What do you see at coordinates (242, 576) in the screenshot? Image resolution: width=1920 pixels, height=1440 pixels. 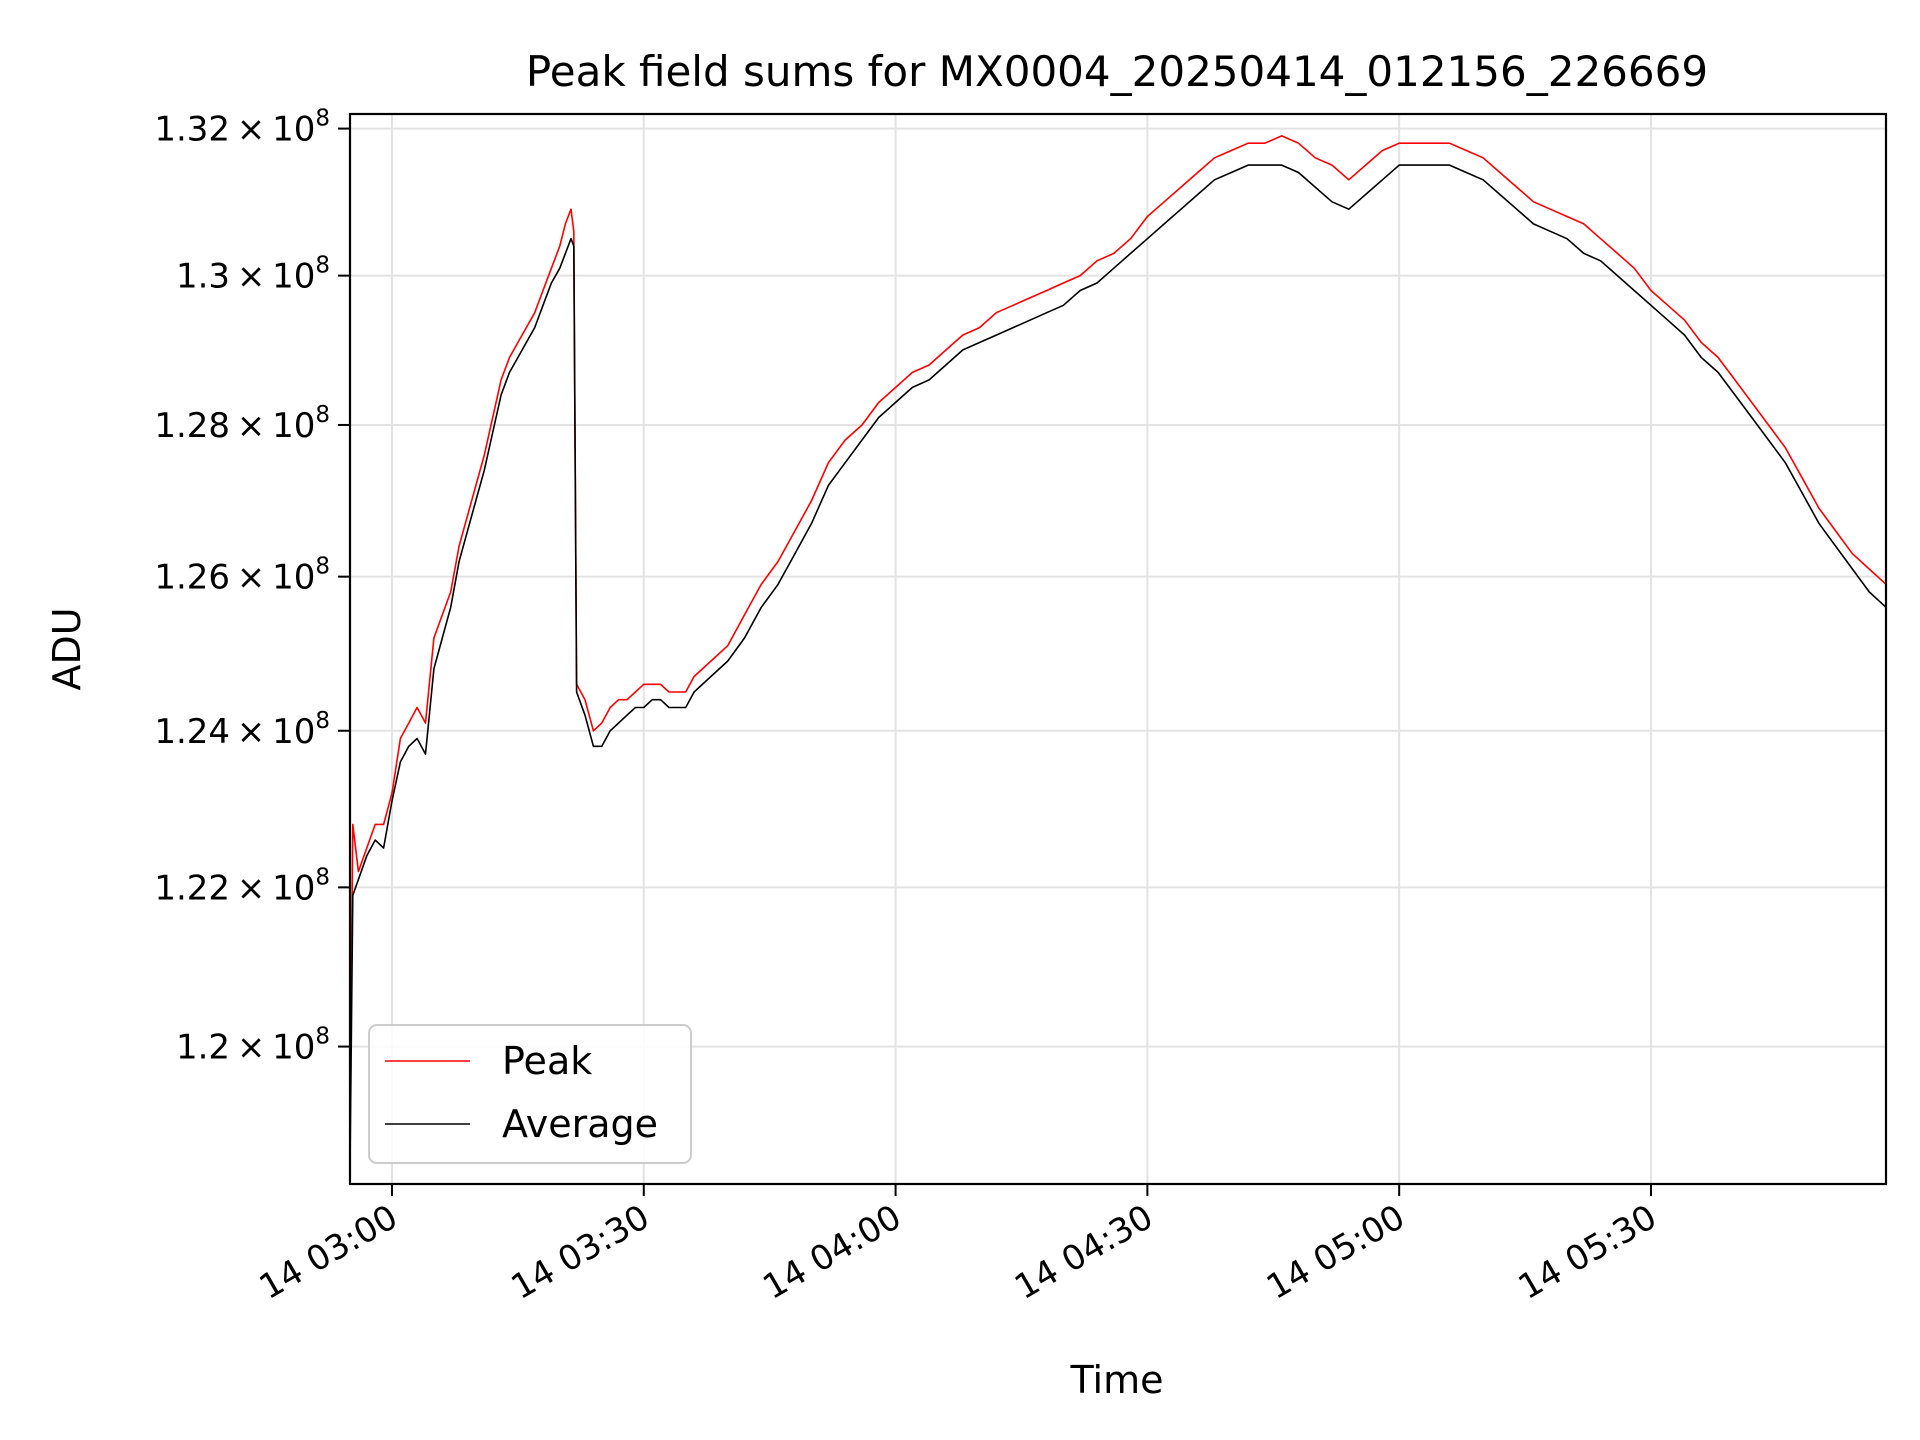 I see `y-tick-label: 1.26 × 108` at bounding box center [242, 576].